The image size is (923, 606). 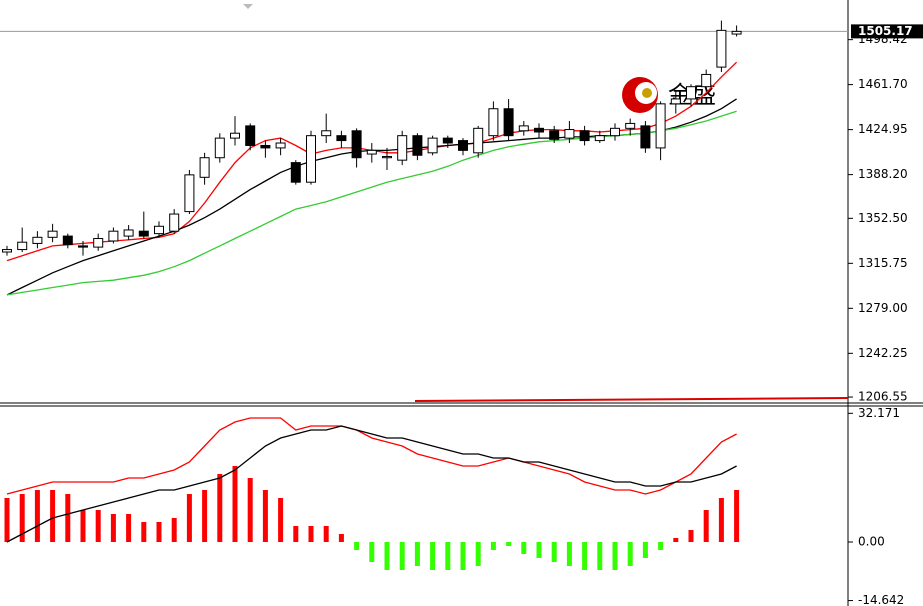 What do you see at coordinates (883, 84) in the screenshot?
I see `y-tick-label: 1461.70` at bounding box center [883, 84].